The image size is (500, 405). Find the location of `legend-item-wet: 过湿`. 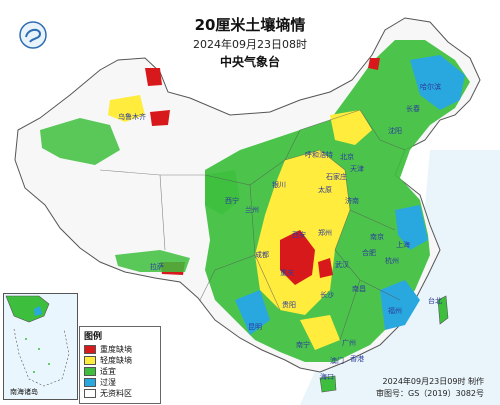

legend-item-wet: 过湿 is located at coordinates (122, 382).